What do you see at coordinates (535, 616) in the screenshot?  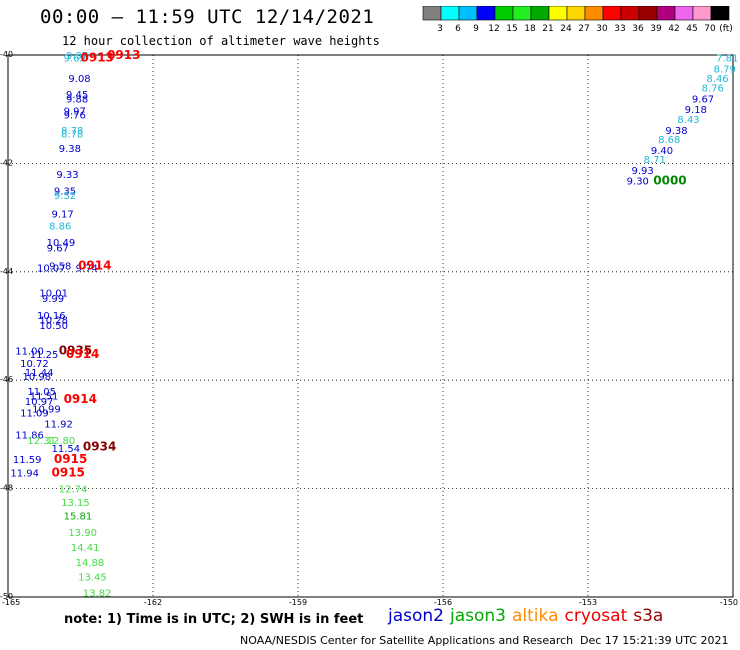 I see `legend-altika: altika` at bounding box center [535, 616].